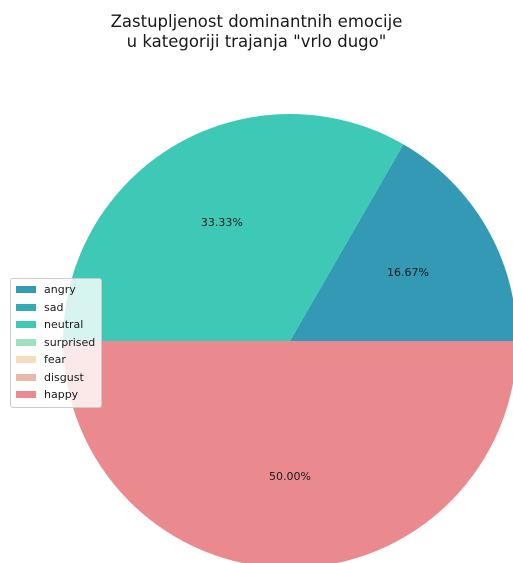 The width and height of the screenshot is (513, 563). I want to click on legend-label-fear: fear, so click(55, 360).